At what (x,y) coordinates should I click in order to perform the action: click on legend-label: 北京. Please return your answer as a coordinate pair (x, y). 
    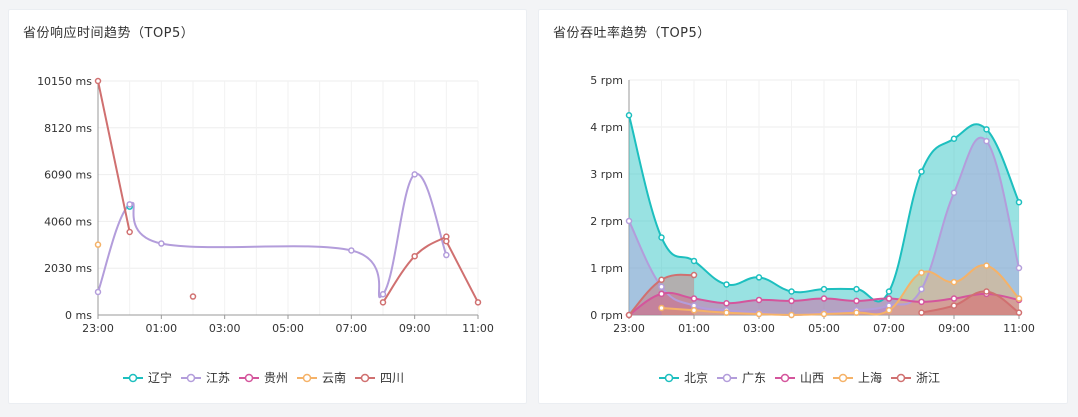
    Looking at the image, I should click on (696, 378).